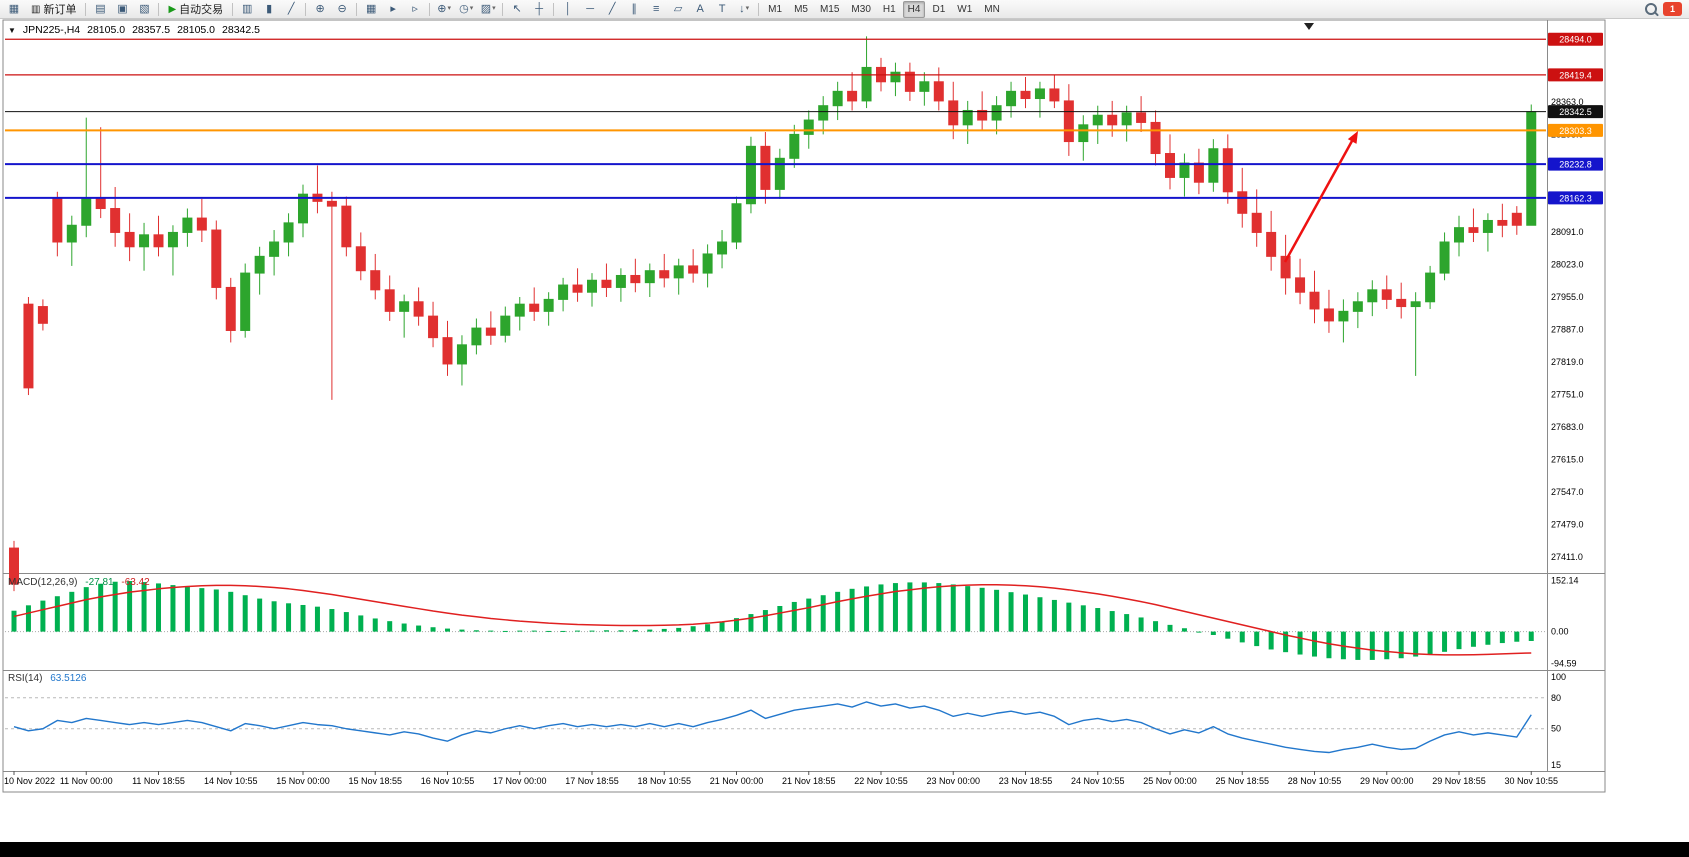  What do you see at coordinates (829, 9) in the screenshot?
I see `timeframe-m15: M15` at bounding box center [829, 9].